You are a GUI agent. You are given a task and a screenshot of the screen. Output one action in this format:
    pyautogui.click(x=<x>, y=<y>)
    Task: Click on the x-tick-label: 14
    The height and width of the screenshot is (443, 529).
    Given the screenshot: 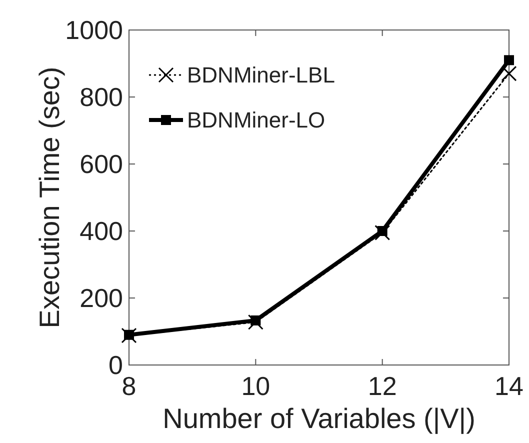 What is the action you would take?
    pyautogui.click(x=509, y=386)
    